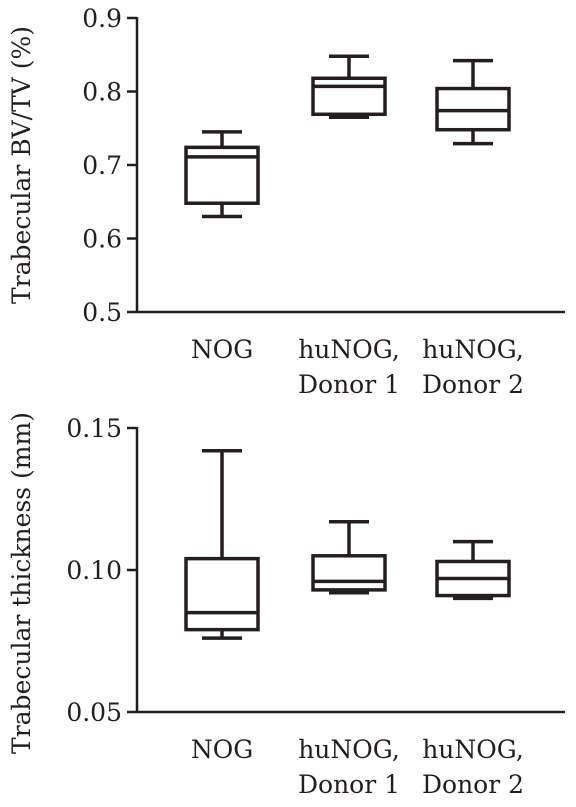 This screenshot has height=807, width=576. I want to click on y-tick-label: 0.05, so click(94, 712).